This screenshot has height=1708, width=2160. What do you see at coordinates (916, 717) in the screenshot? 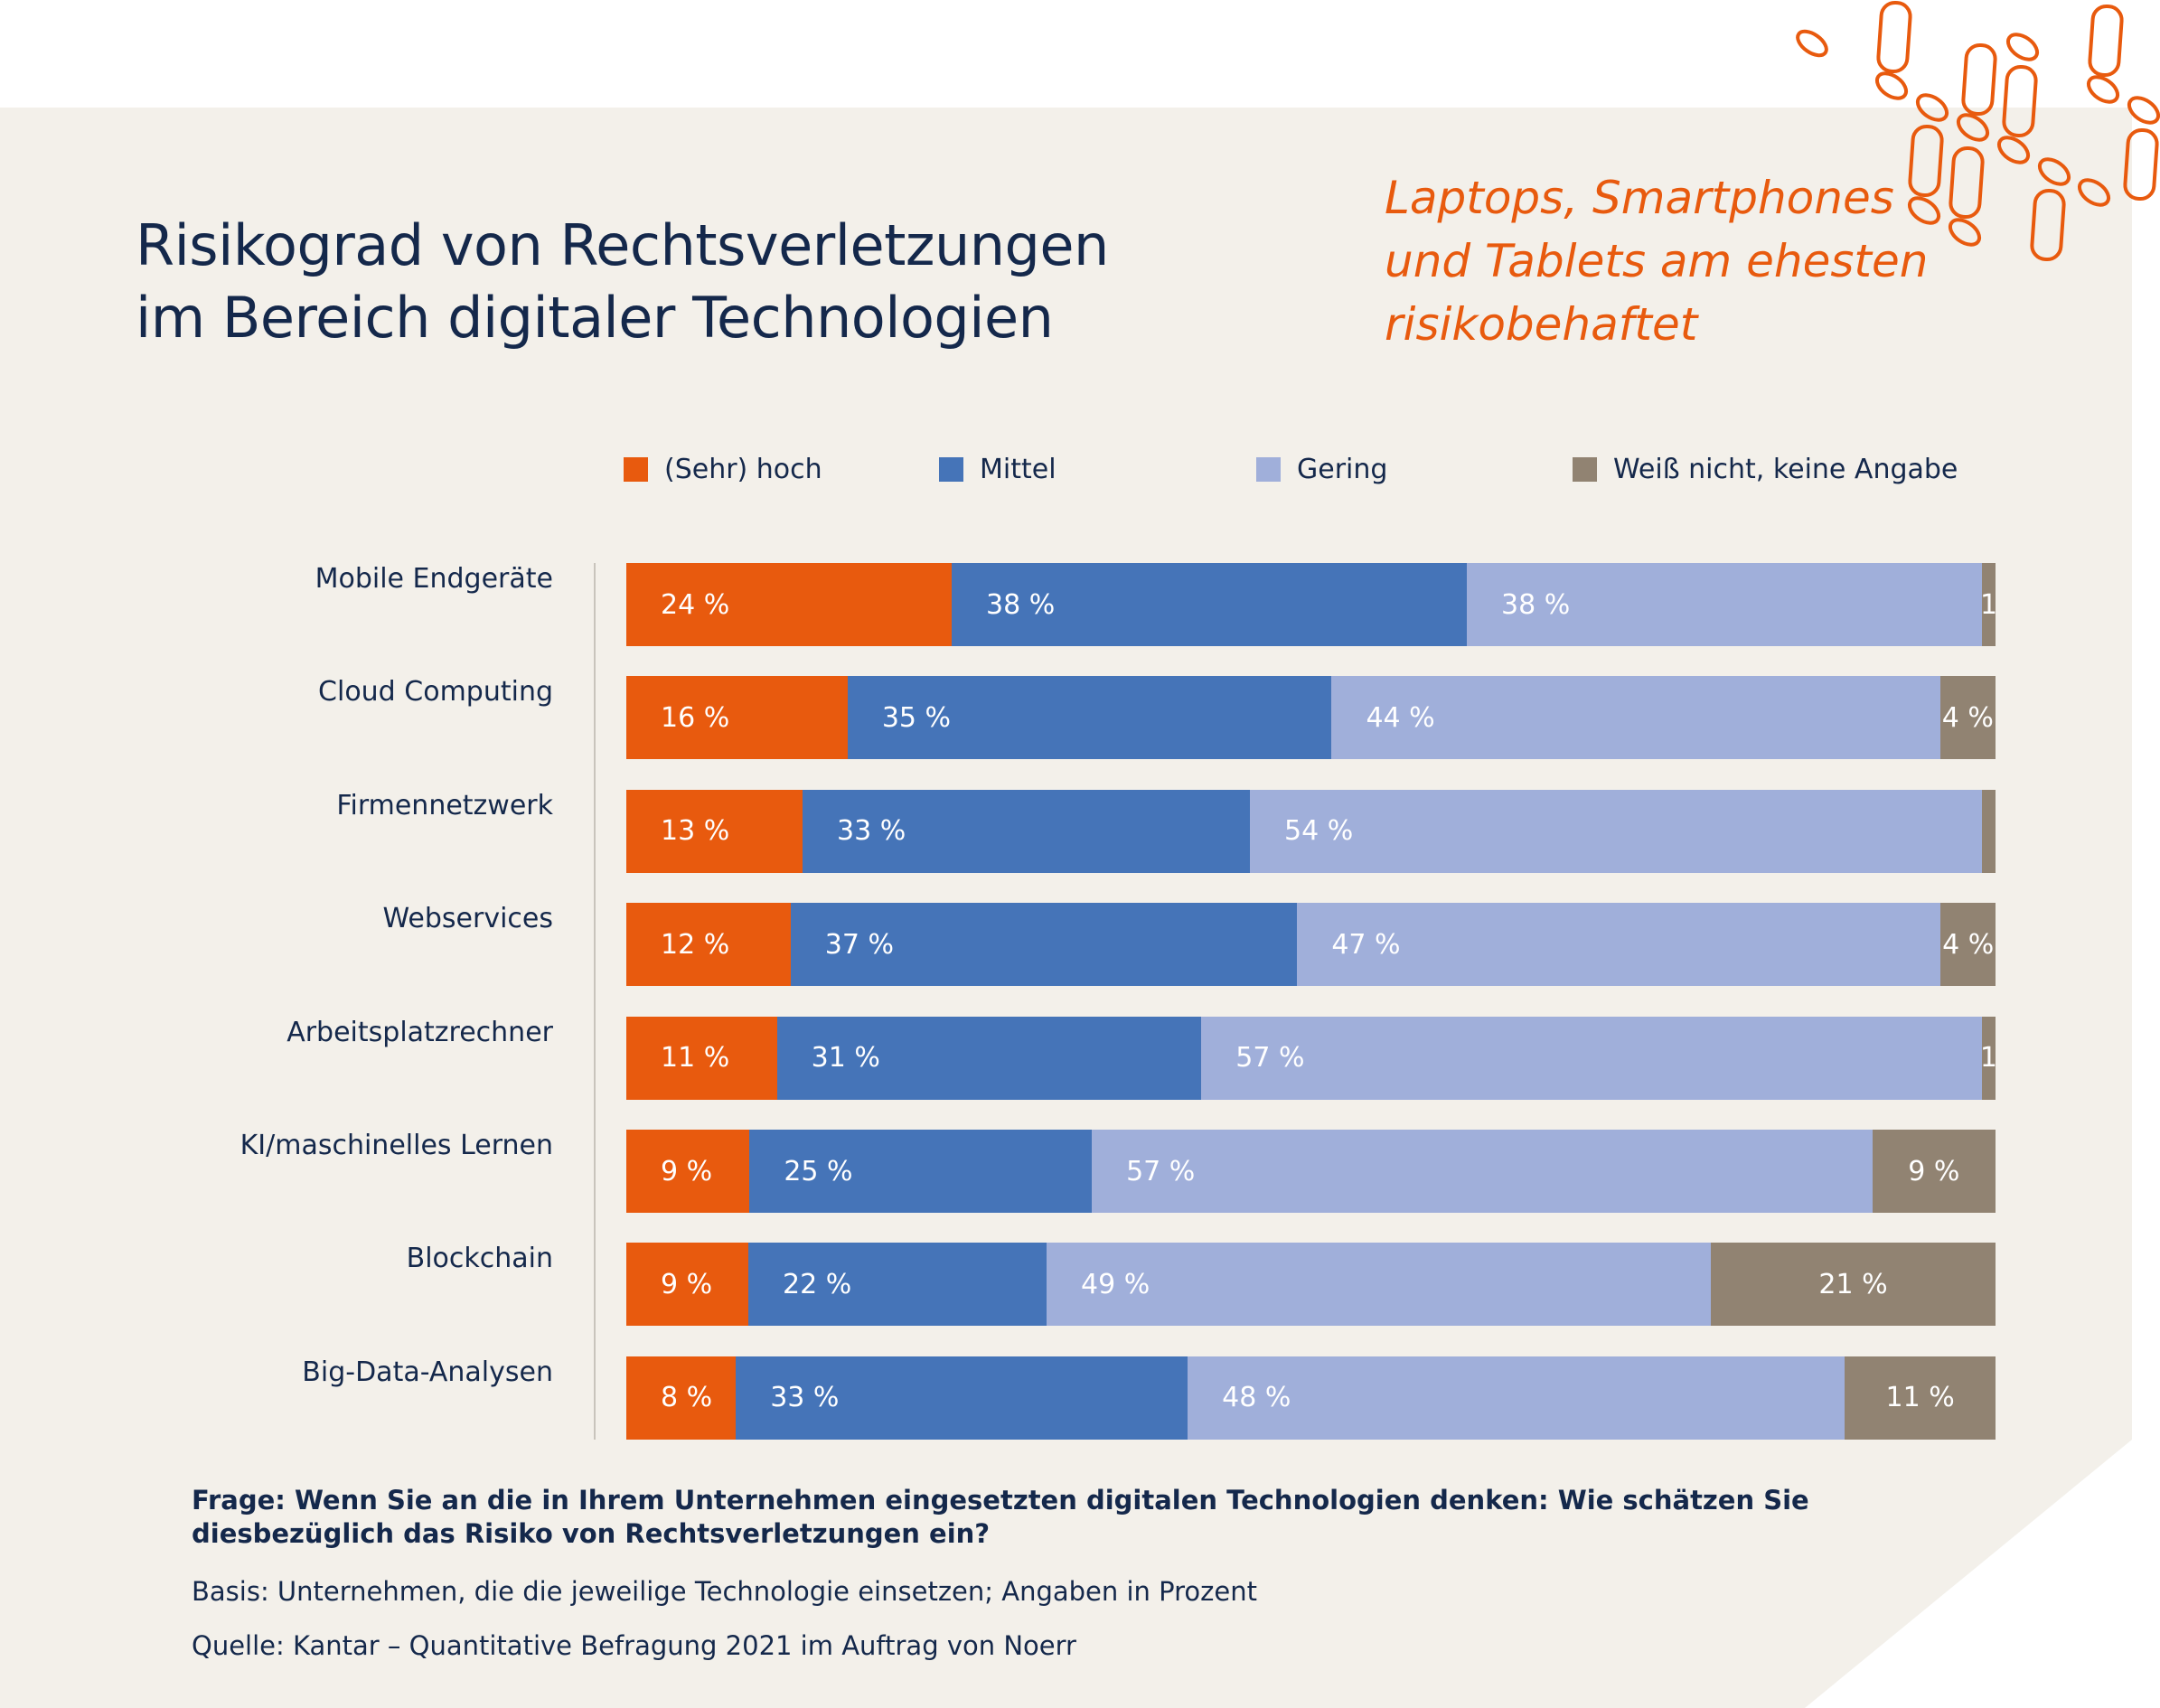
I see `data-label: 35 %` at bounding box center [916, 717].